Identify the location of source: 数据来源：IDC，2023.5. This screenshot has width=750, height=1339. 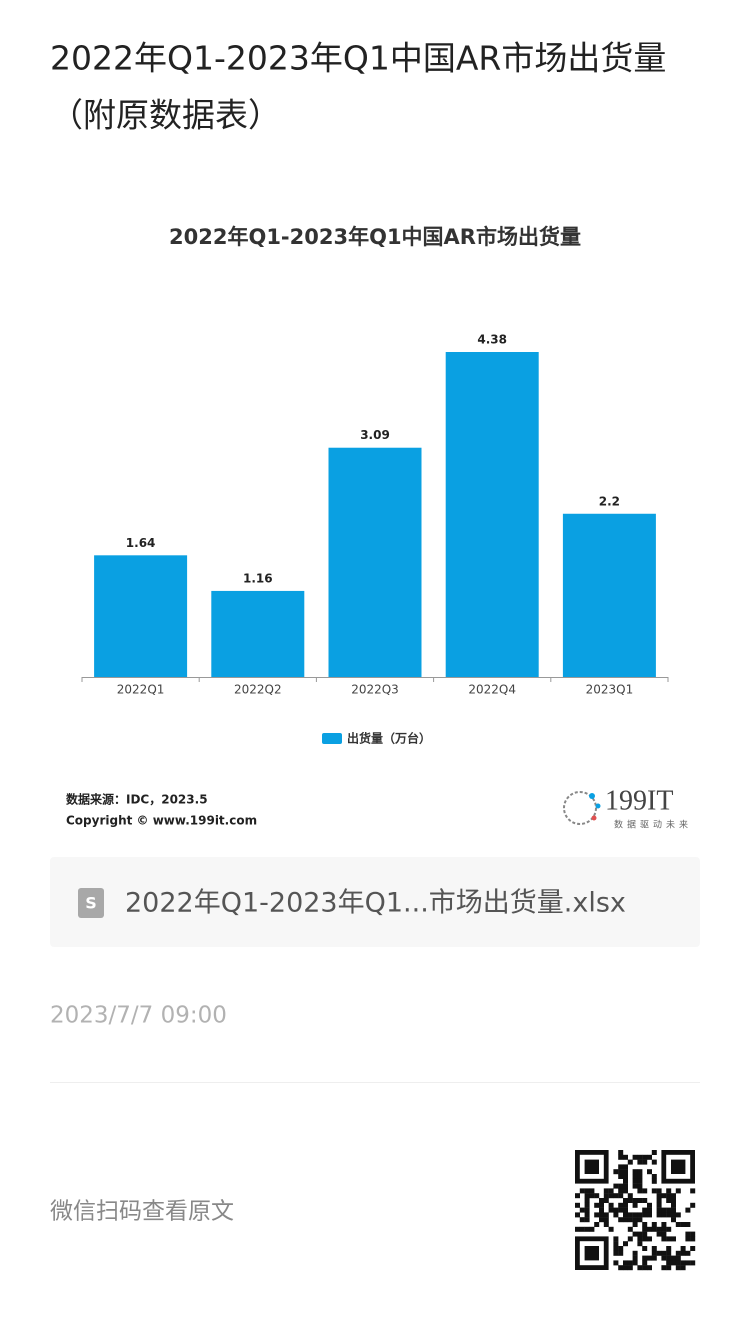
(137, 799).